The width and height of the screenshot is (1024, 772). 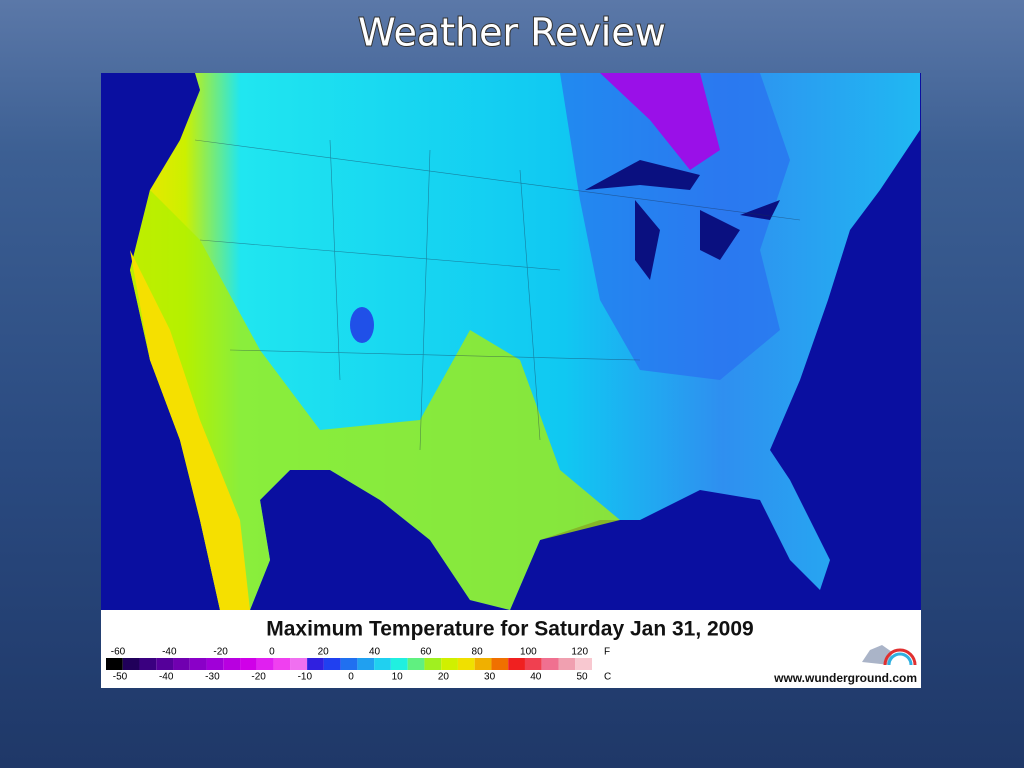 I want to click on hot-zone, so click(x=190, y=430).